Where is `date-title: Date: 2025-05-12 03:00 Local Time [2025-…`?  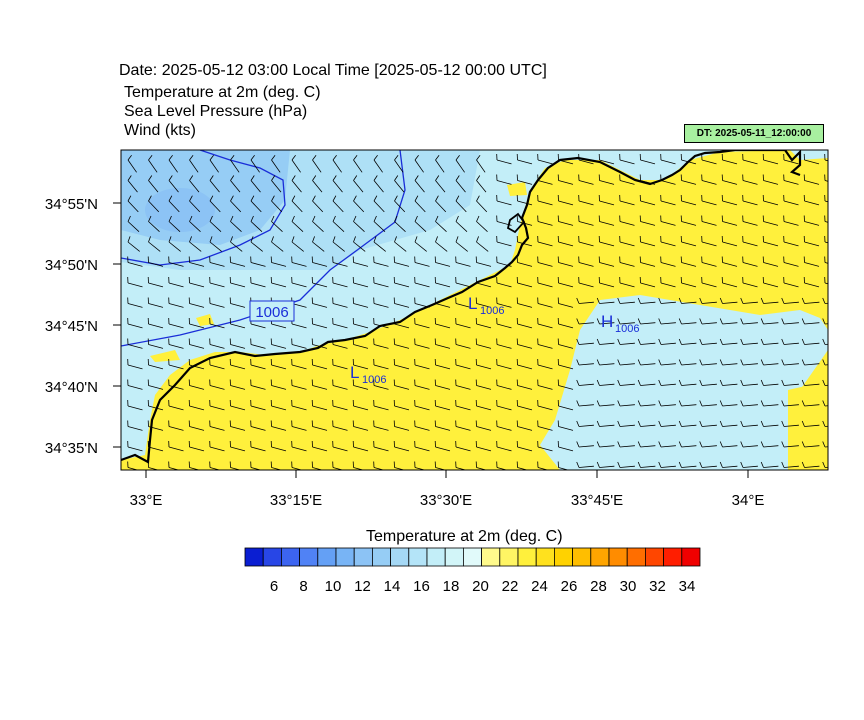 date-title: Date: 2025-05-12 03:00 Local Time [2025-… is located at coordinates (333, 70).